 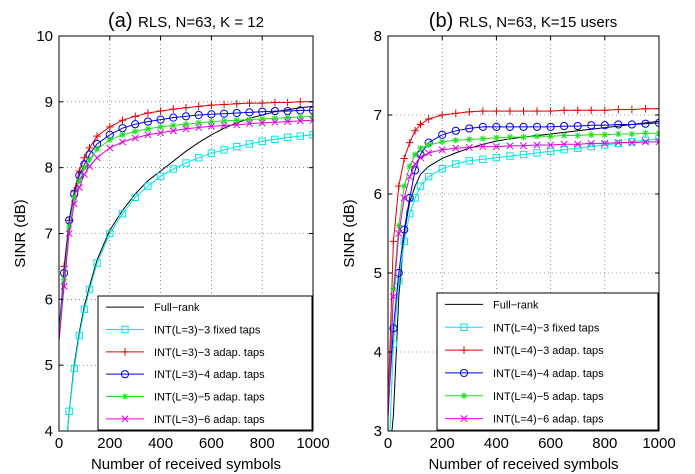 I want to click on chart-a-legend-label-3: INT(L=3)−4 adap. taps, so click(x=209, y=375).